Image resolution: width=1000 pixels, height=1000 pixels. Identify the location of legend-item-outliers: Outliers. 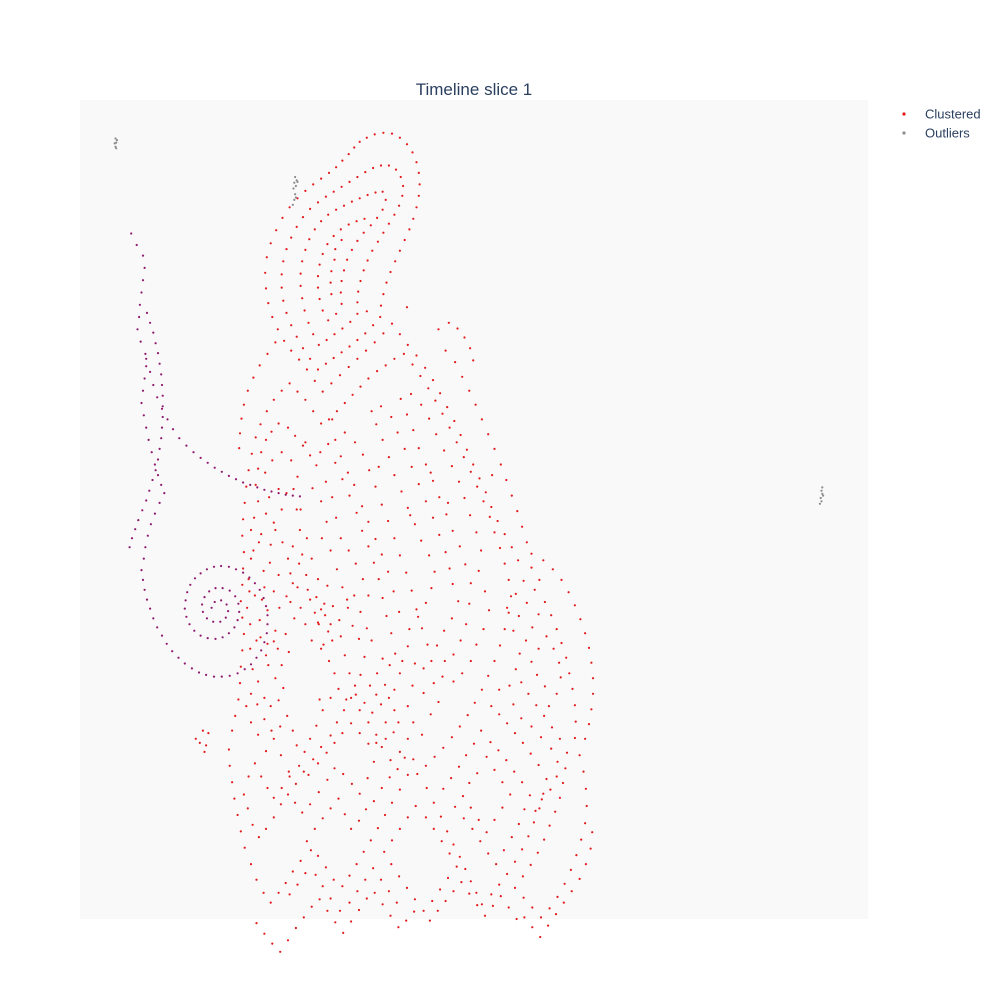
(936, 133).